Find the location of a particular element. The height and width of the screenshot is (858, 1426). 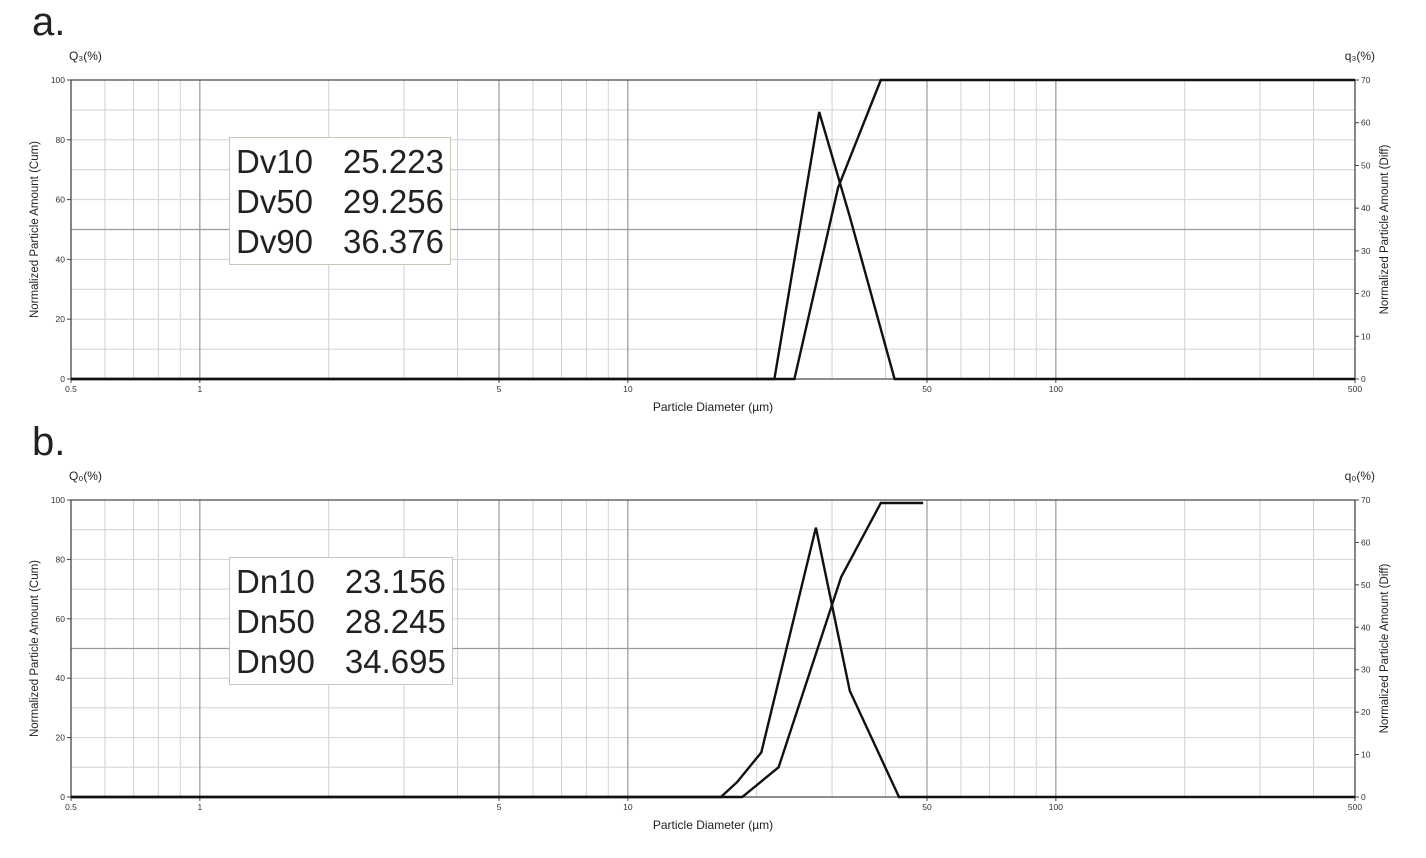

left-axis-unit-label: Q₃(%) is located at coordinates (85, 56).